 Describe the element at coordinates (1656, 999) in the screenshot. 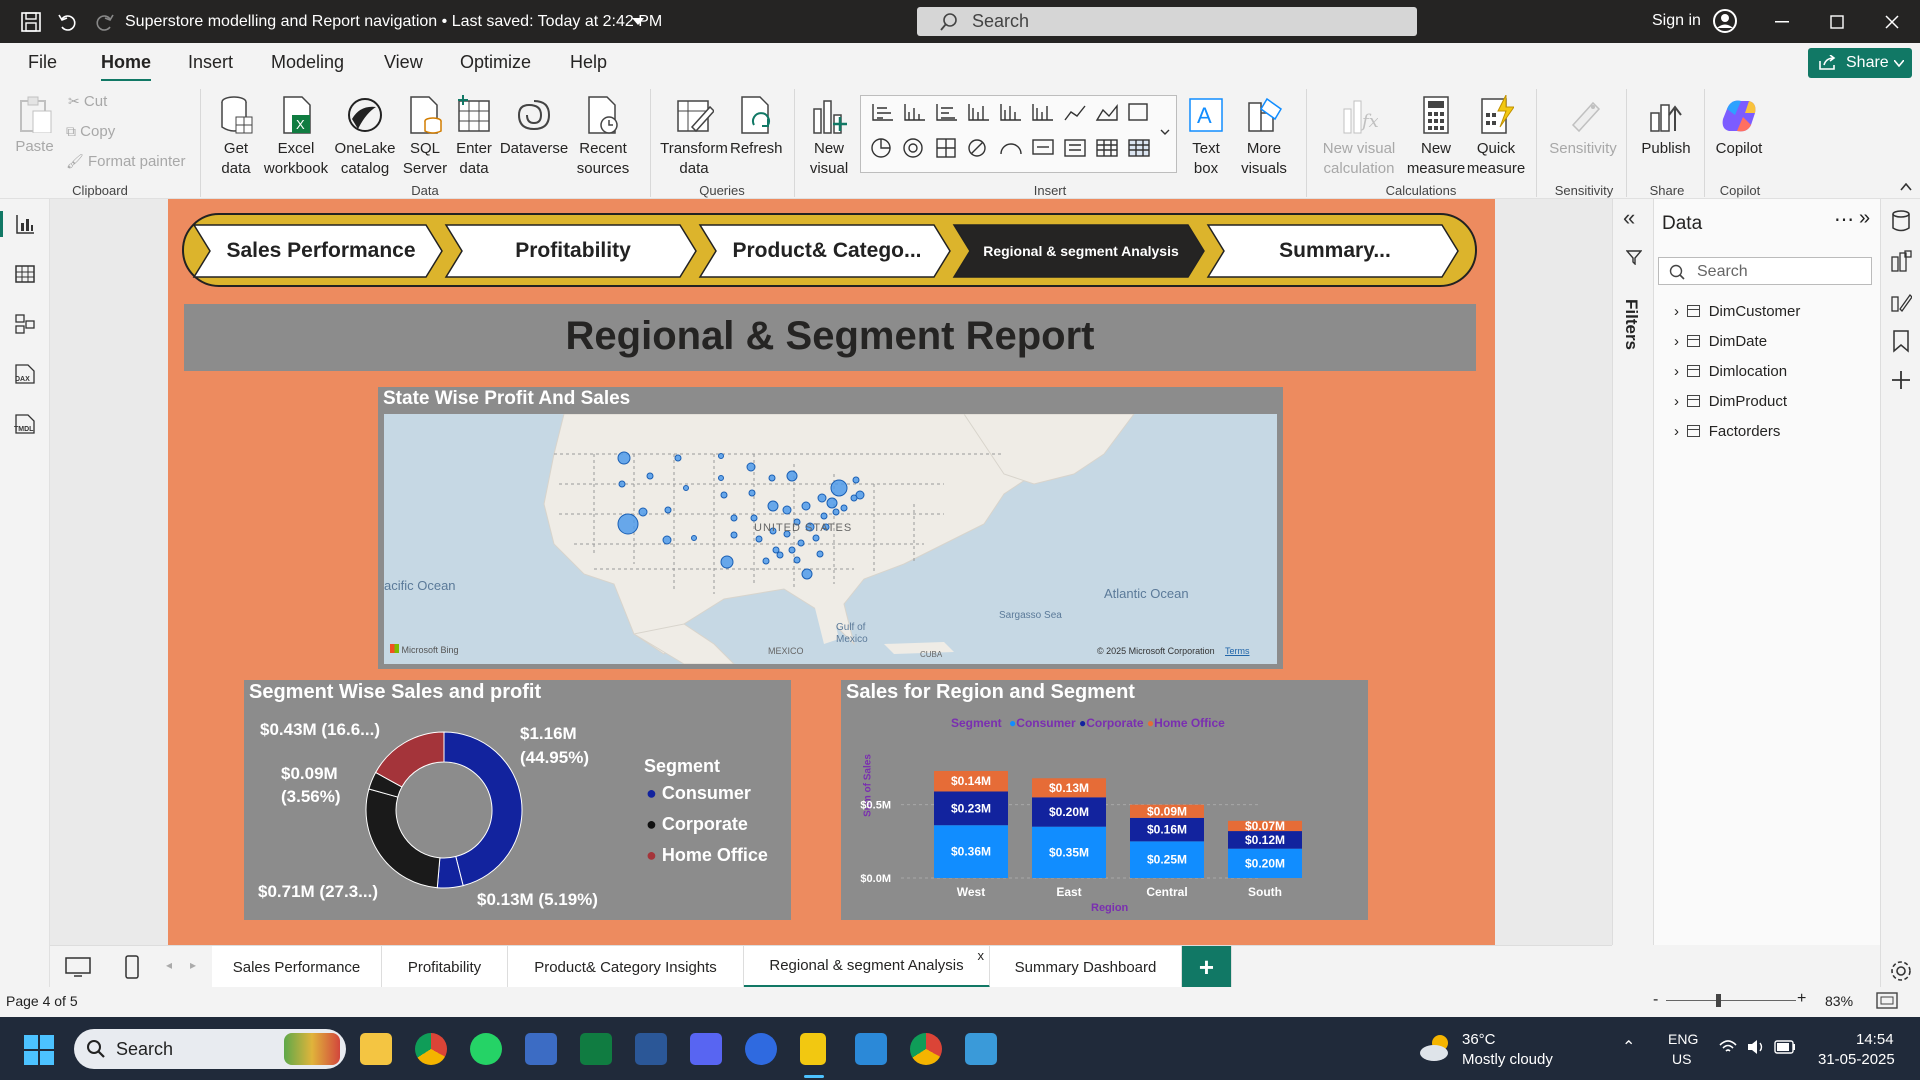

I see `zoom-out-button: -` at that location.